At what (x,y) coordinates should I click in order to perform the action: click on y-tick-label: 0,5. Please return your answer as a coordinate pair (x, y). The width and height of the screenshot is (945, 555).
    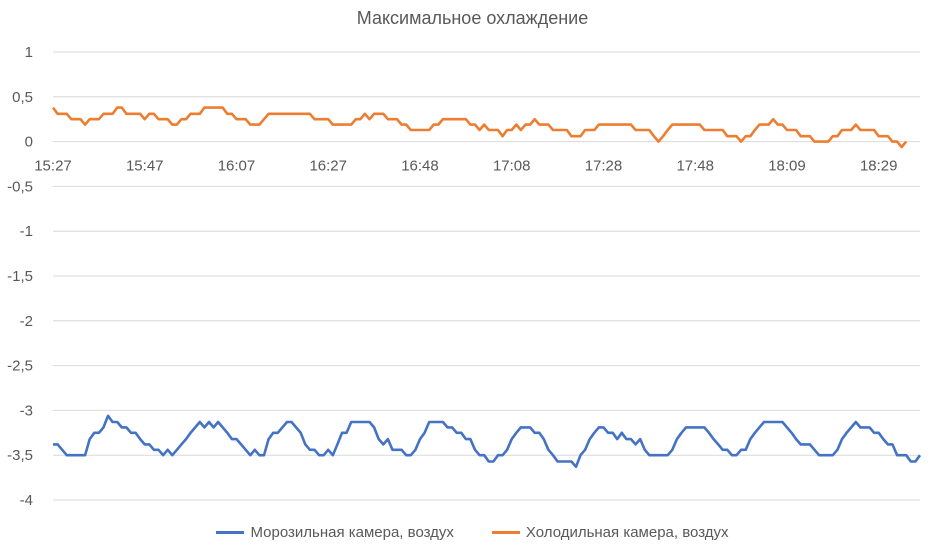
    Looking at the image, I should click on (22, 97).